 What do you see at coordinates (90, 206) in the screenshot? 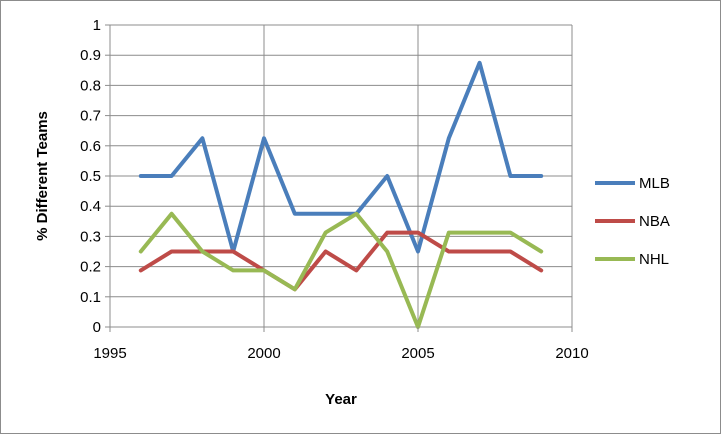
I see `y-tick-label: 0.4` at bounding box center [90, 206].